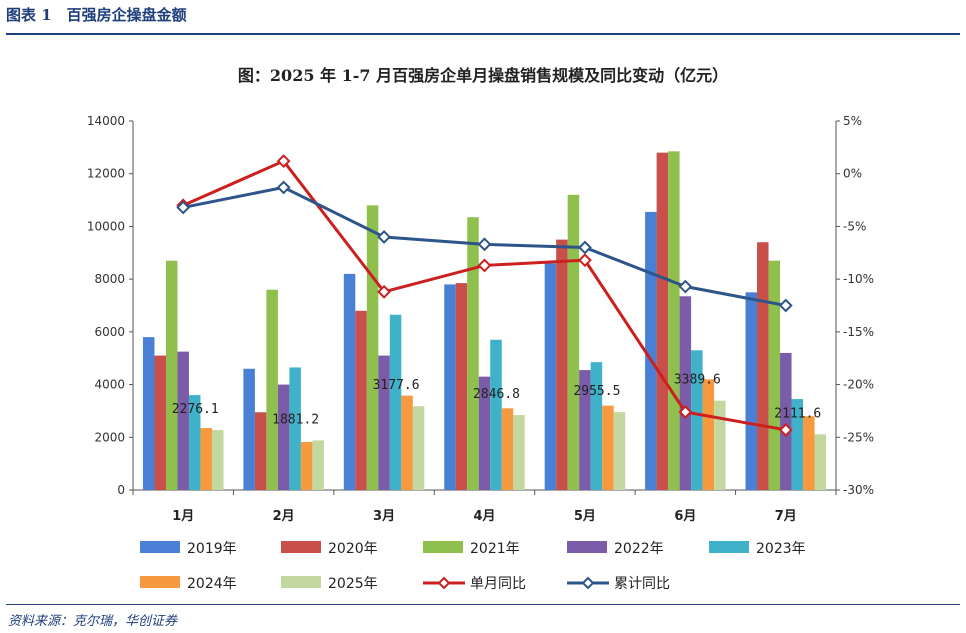 The image size is (966, 633). What do you see at coordinates (483, 34) in the screenshot?
I see `header-rule` at bounding box center [483, 34].